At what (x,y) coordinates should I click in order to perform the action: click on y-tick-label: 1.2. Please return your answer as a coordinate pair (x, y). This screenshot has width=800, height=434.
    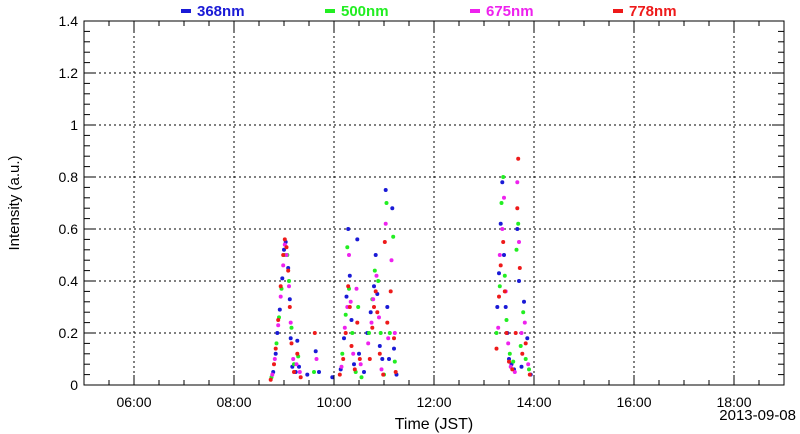
    Looking at the image, I should click on (69, 73).